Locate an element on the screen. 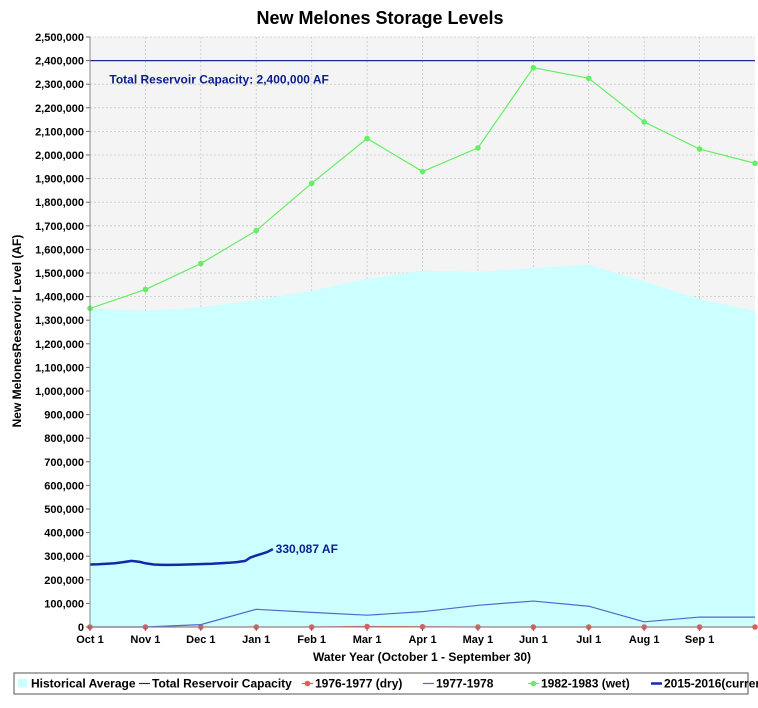 The height and width of the screenshot is (708, 758). legend-label-1976-1977-dry: 1976-1977 (dry) is located at coordinates (358, 684).